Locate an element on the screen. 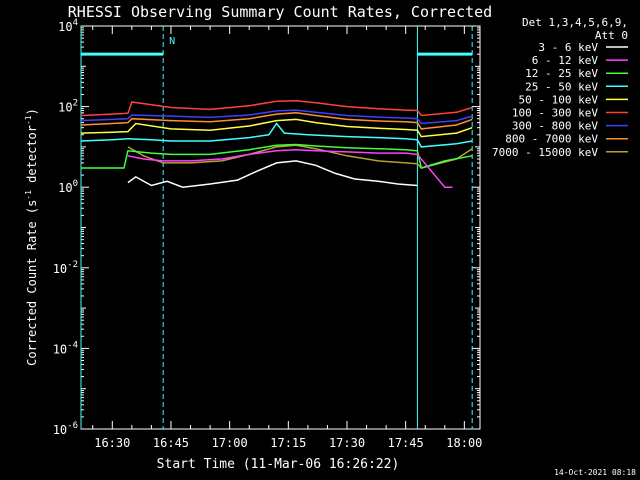 Image resolution: width=640 pixels, height=480 pixels. y-tick-label: 10⁻² is located at coordinates (65, 268).